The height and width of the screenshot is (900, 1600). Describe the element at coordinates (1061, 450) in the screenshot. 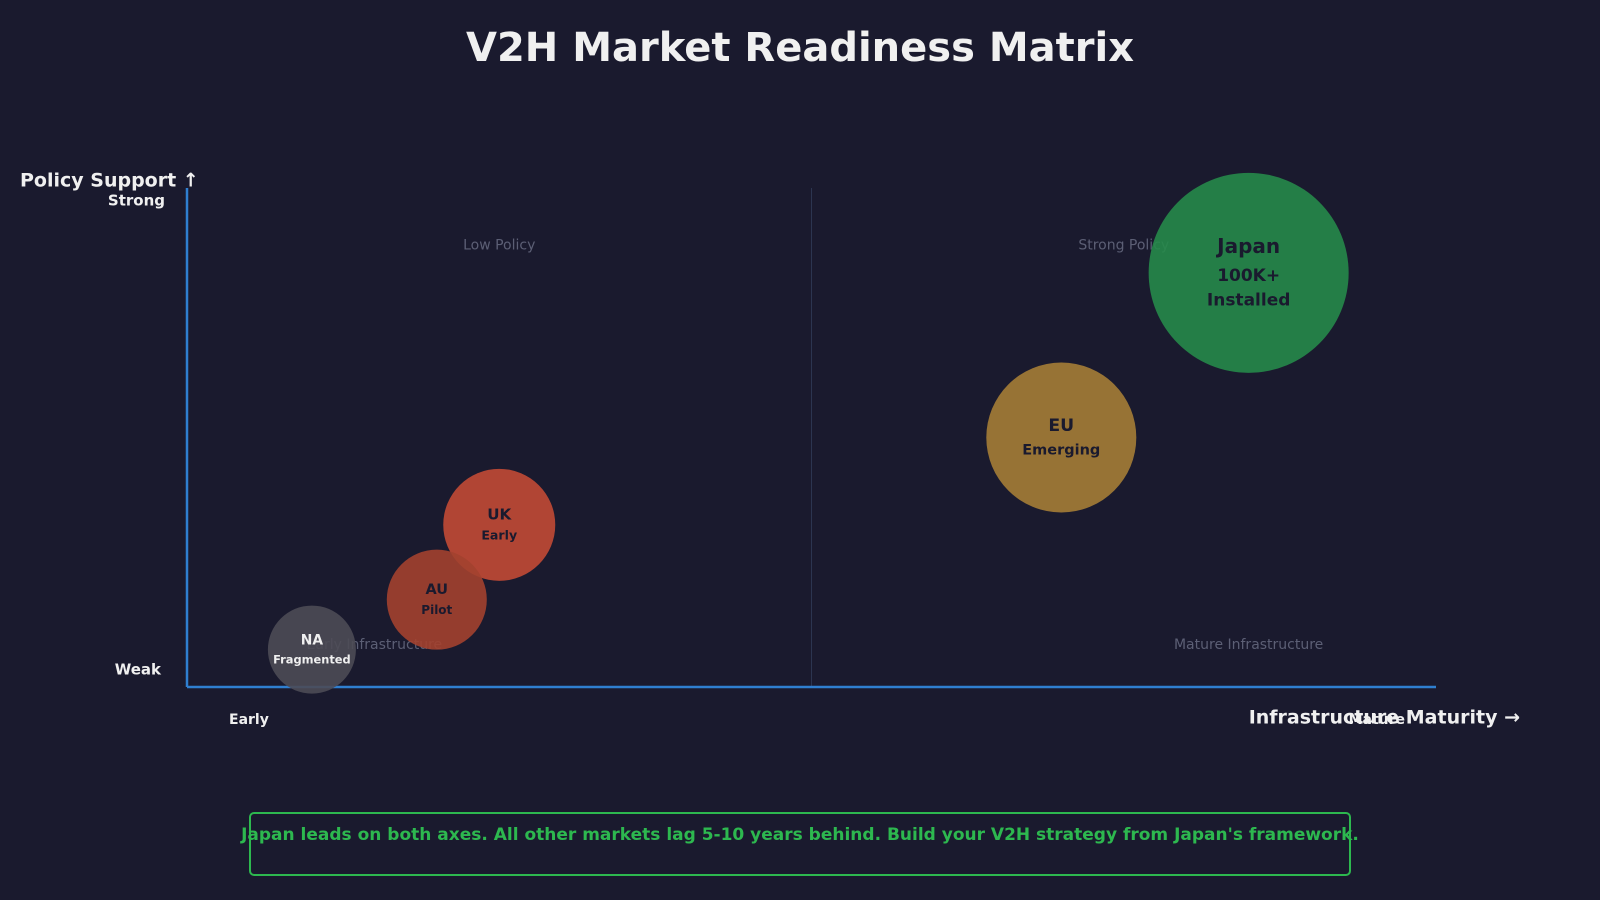

I see `bubble-detail: Emerging` at that location.